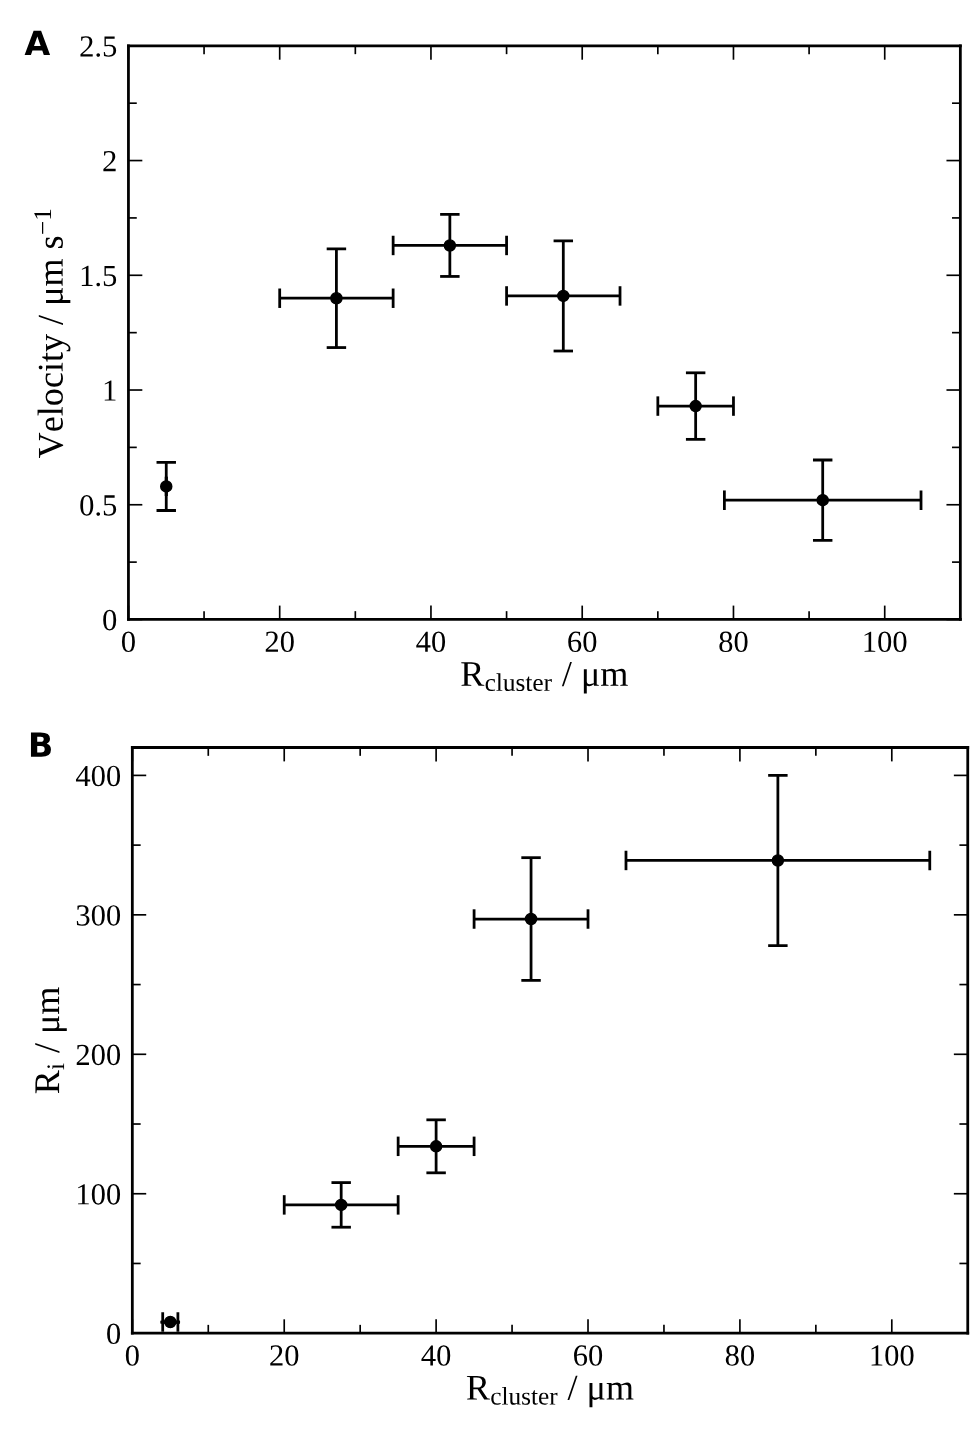 This screenshot has height=1432, width=973. Describe the element at coordinates (109, 161) in the screenshot. I see `y-tick-label: 2` at that location.